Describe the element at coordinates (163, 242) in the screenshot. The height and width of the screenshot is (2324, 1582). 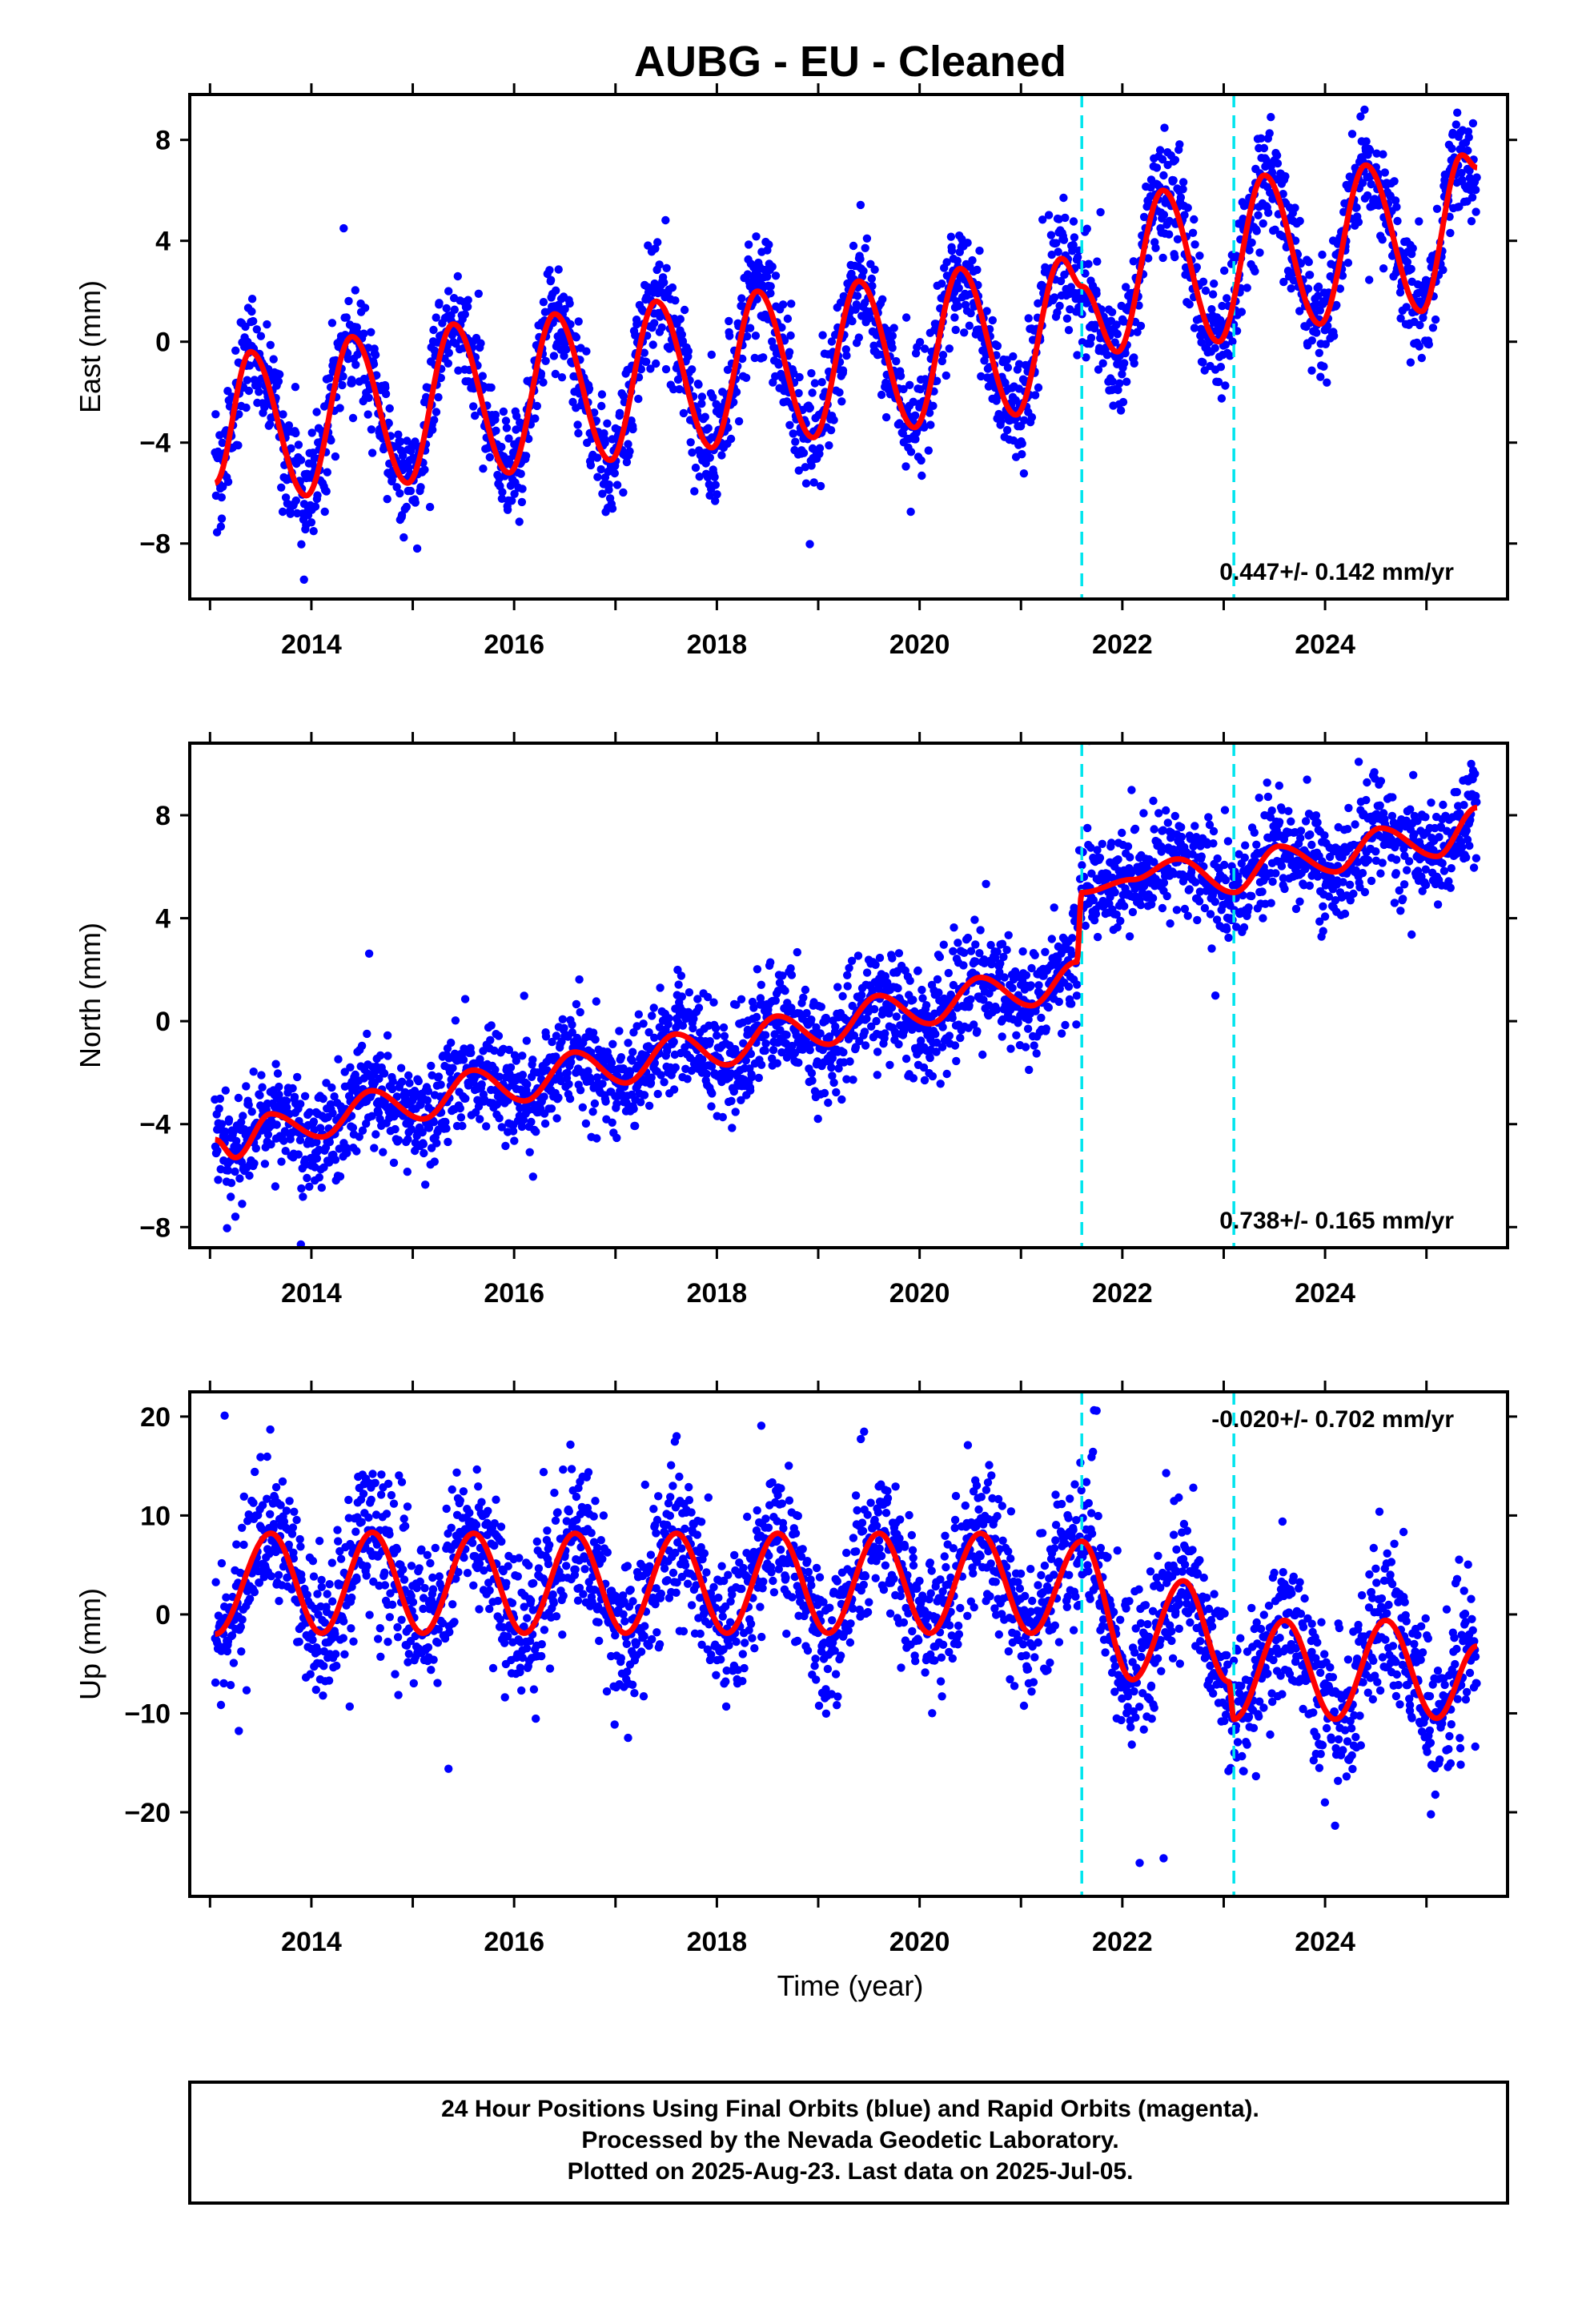
I see `y-tick-label: 4` at that location.